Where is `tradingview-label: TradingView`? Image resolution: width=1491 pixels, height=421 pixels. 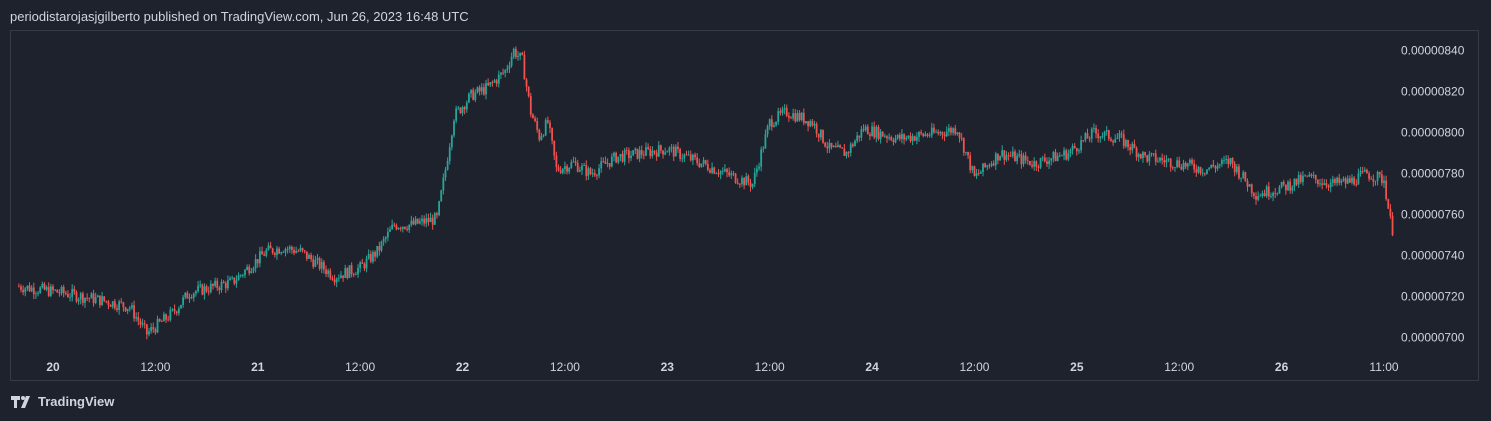
tradingview-label: TradingView is located at coordinates (76, 401).